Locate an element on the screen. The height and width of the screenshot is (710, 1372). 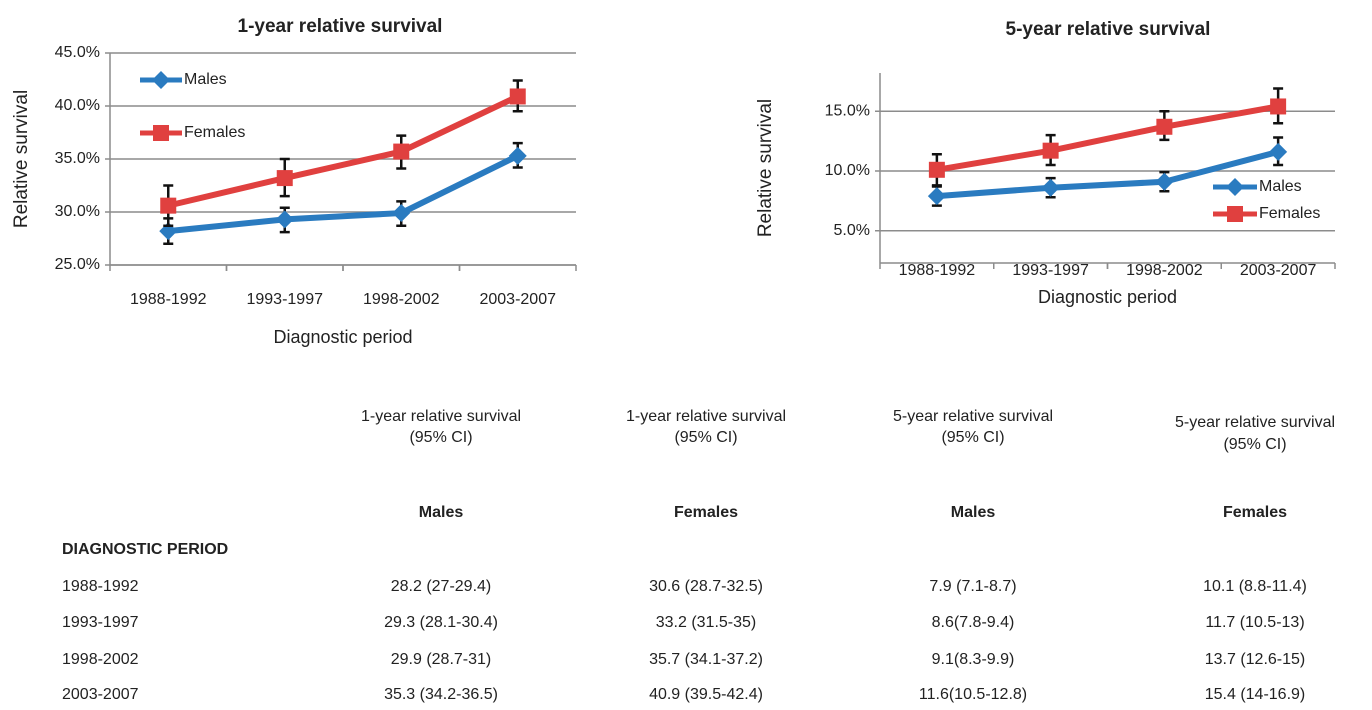
table-cell: 29.9 (28.7-31) is located at coordinates (441, 659).